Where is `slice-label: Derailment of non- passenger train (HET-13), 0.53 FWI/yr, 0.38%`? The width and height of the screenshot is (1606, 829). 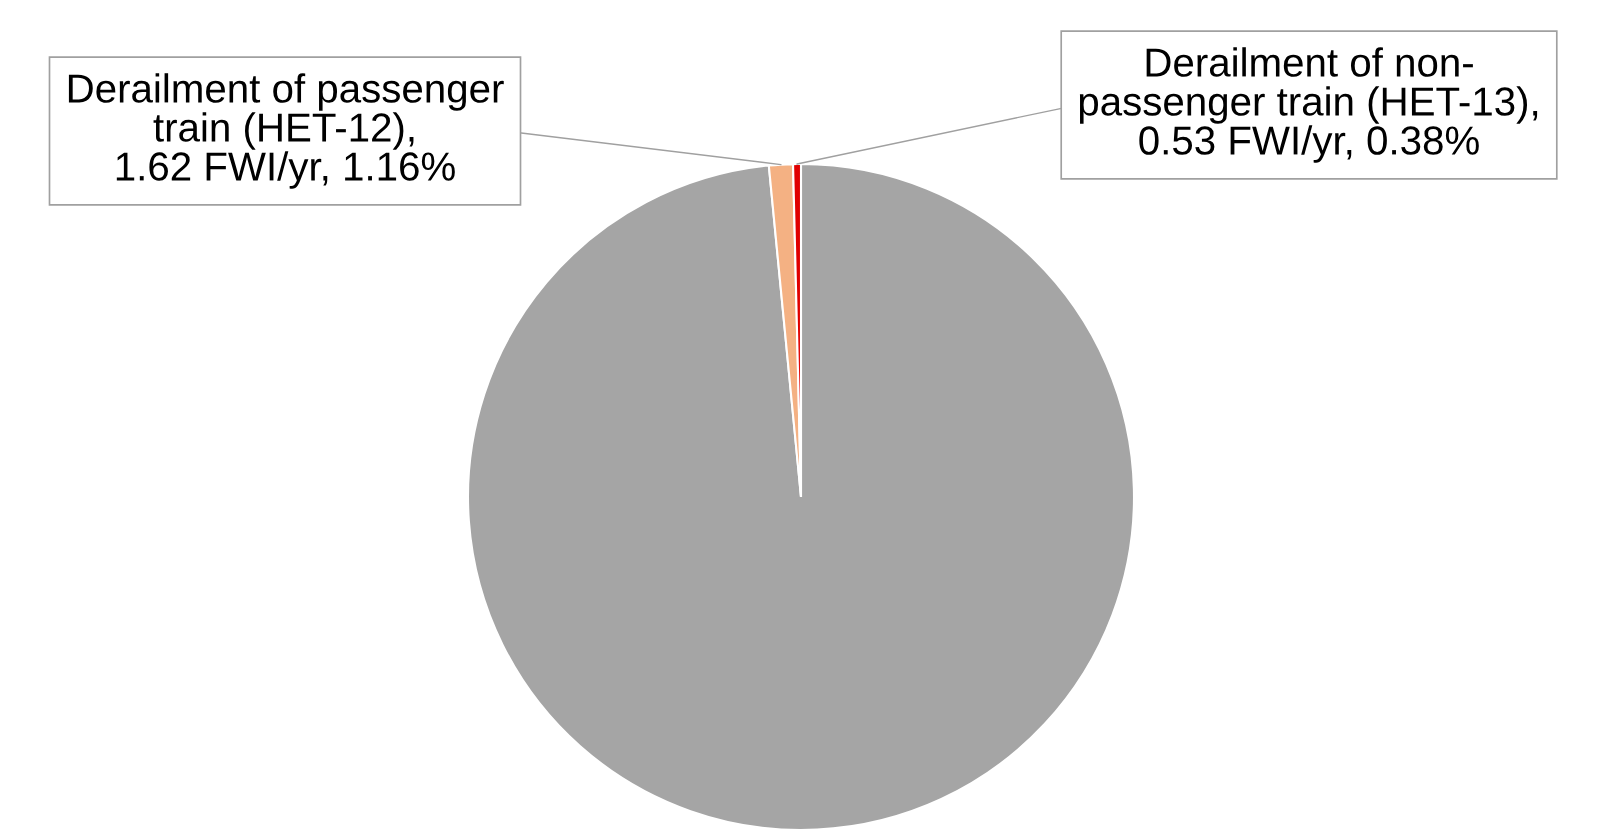 slice-label: Derailment of non- passenger train (HET-13), 0.53 FWI/yr, 0.38% is located at coordinates (1308, 105).